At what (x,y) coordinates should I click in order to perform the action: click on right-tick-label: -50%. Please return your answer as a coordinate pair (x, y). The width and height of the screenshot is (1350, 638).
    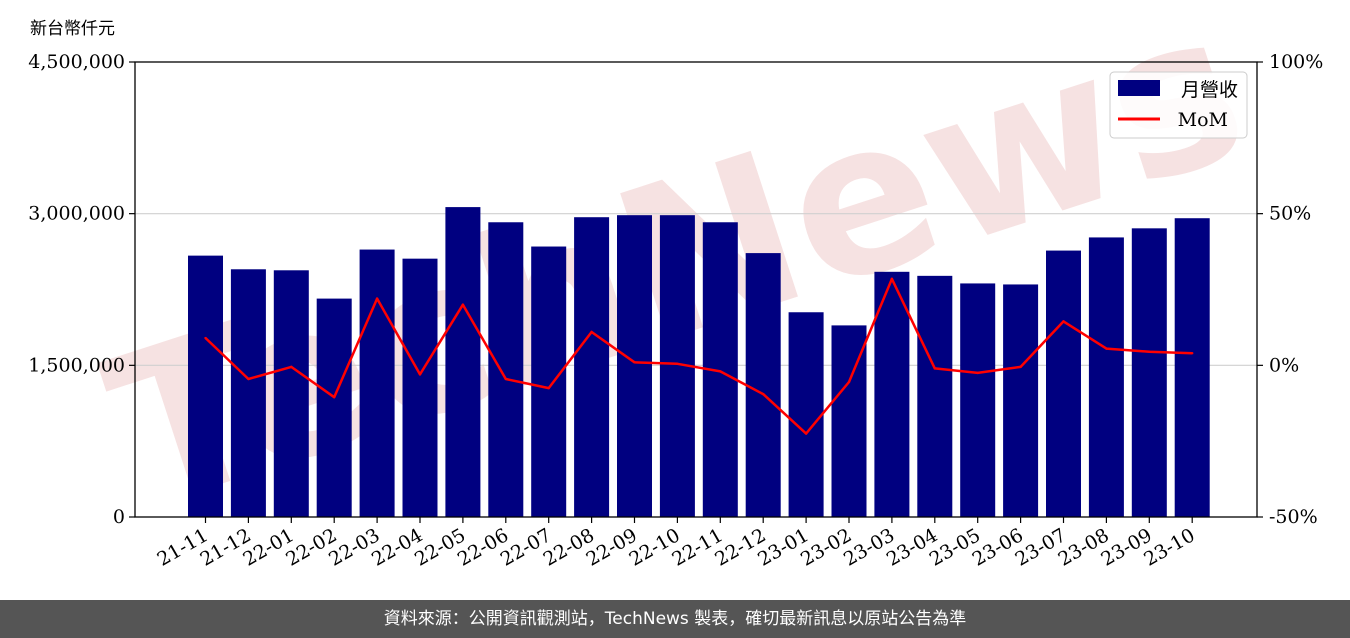
    Looking at the image, I should click on (1293, 517).